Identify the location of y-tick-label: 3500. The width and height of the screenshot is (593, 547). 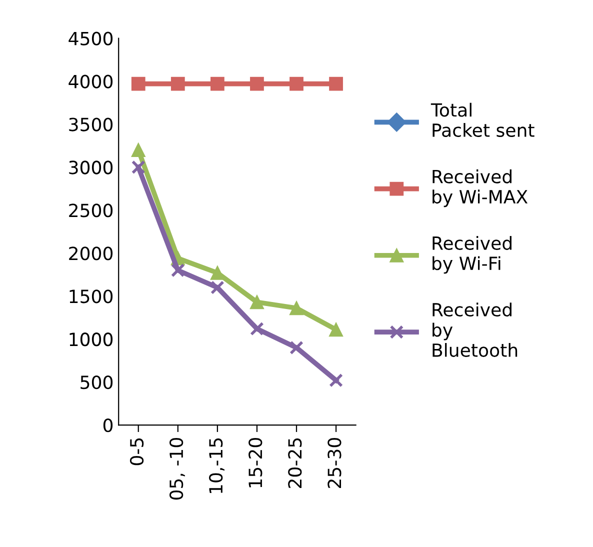
(91, 125).